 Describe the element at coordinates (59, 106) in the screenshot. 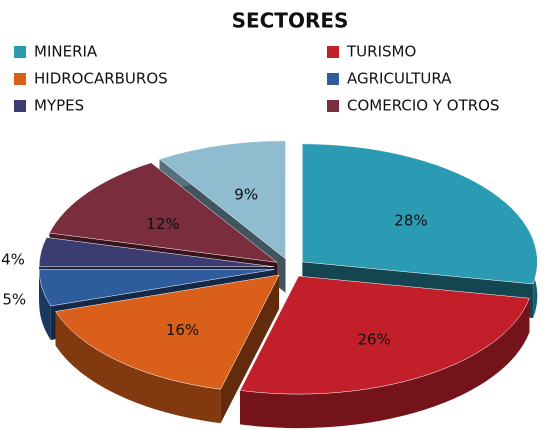

I see `legend-label: MYPES` at that location.